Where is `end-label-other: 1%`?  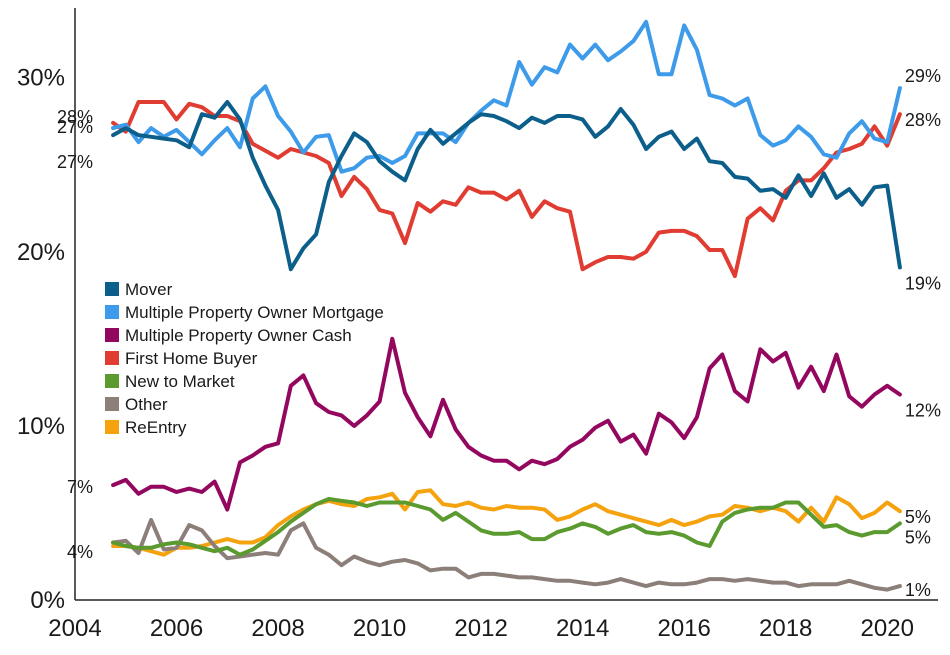
end-label-other: 1% is located at coordinates (918, 590).